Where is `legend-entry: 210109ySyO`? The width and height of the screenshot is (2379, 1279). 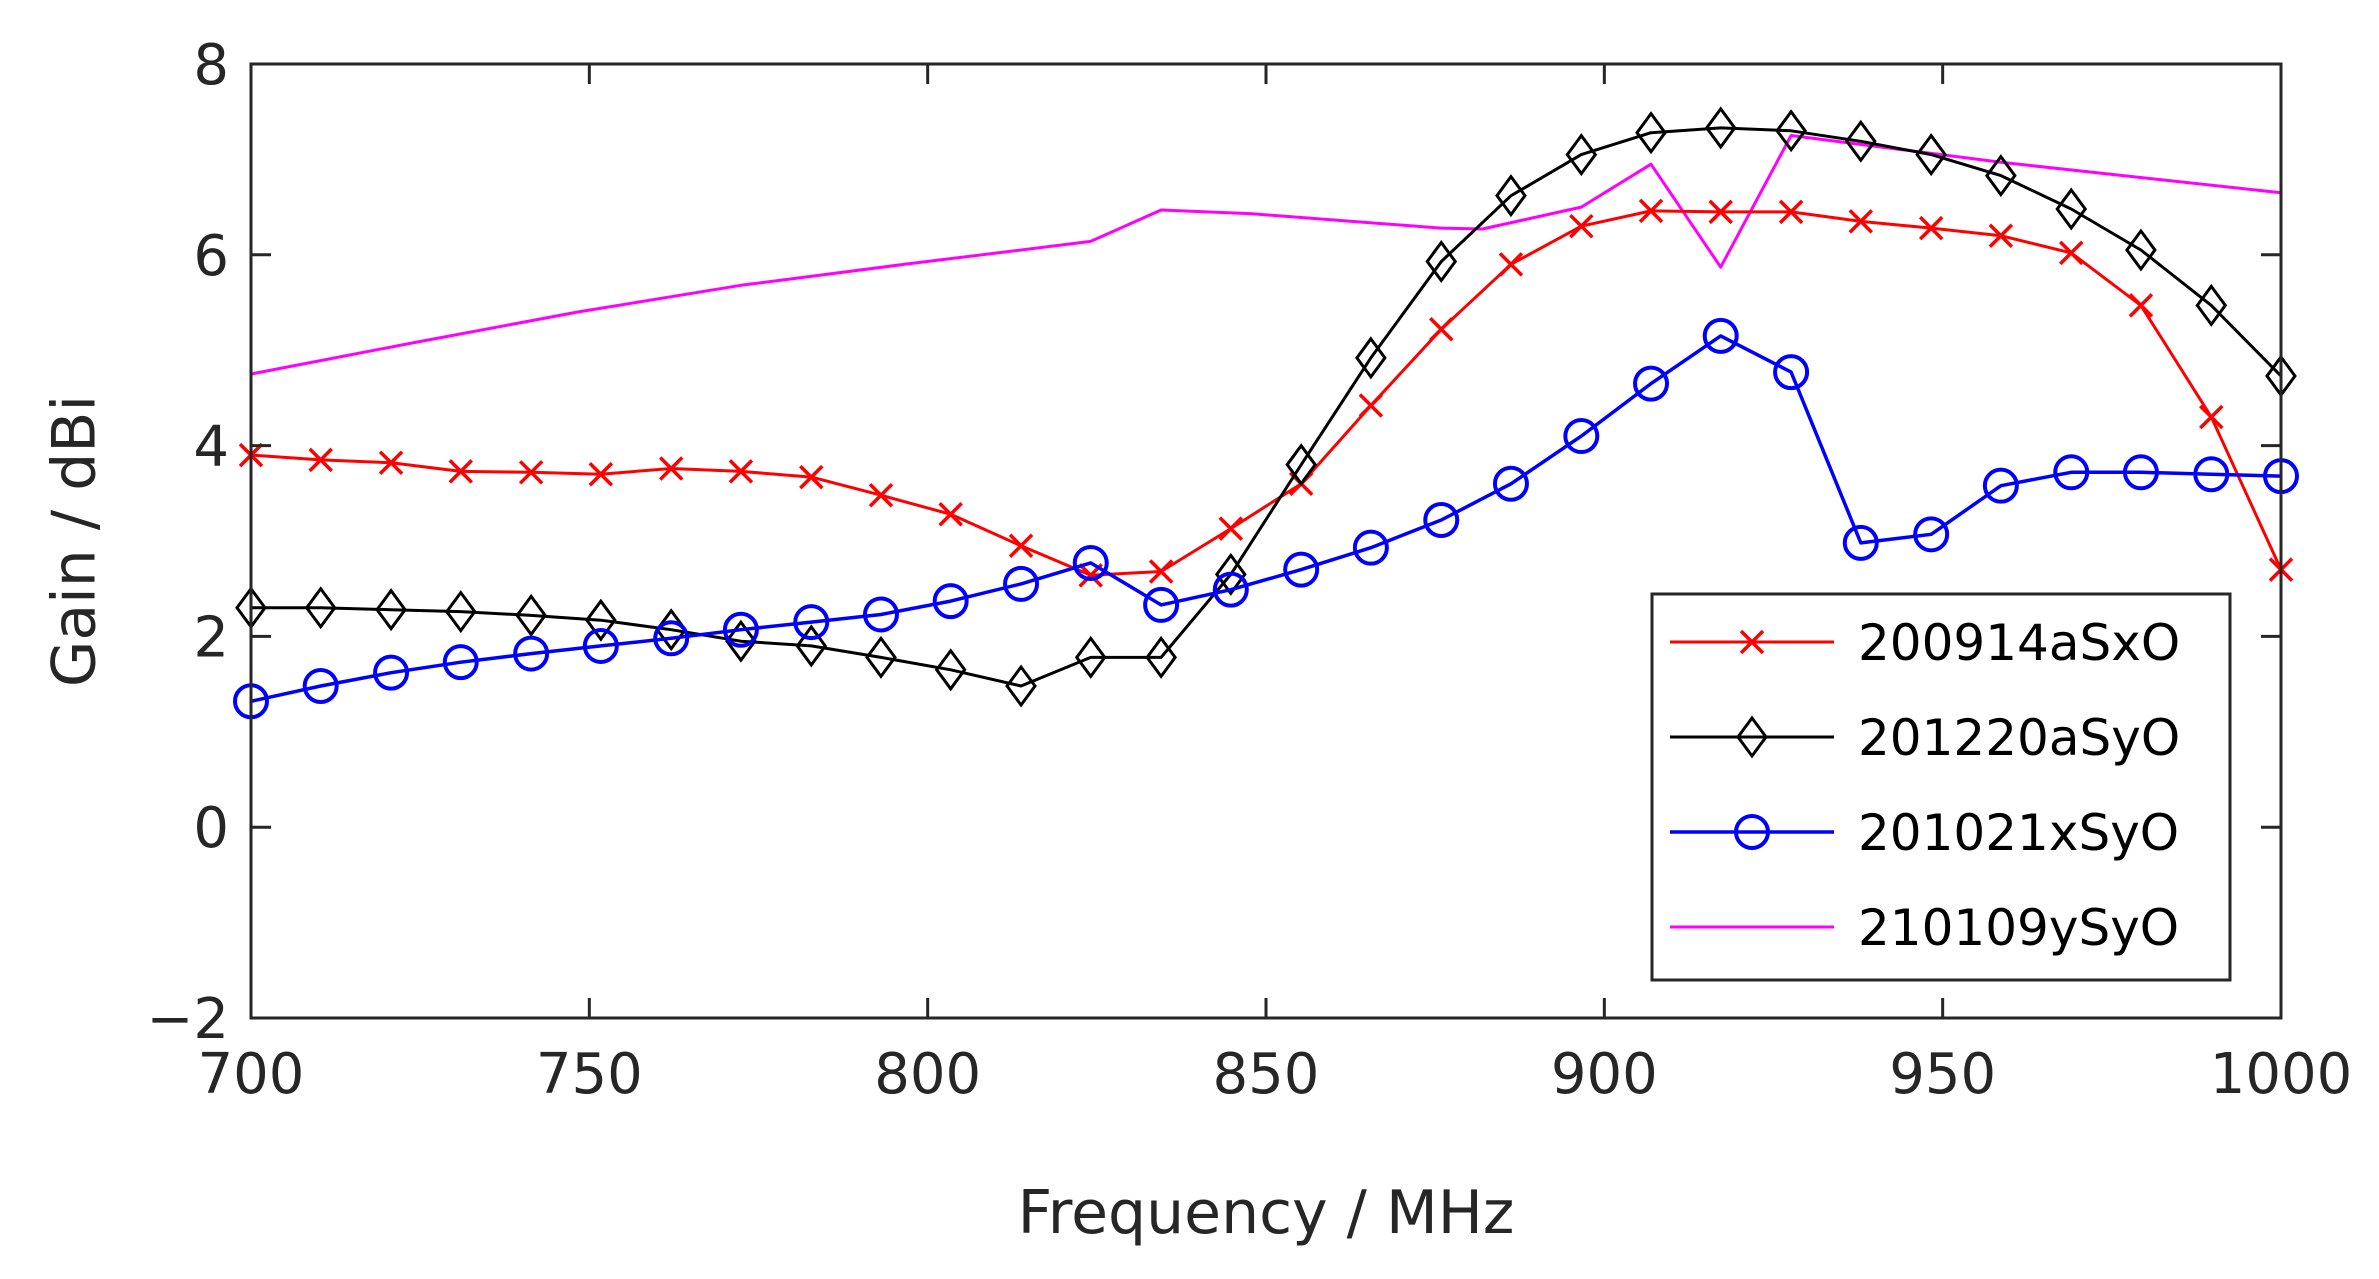
legend-entry: 210109ySyO is located at coordinates (1924, 928).